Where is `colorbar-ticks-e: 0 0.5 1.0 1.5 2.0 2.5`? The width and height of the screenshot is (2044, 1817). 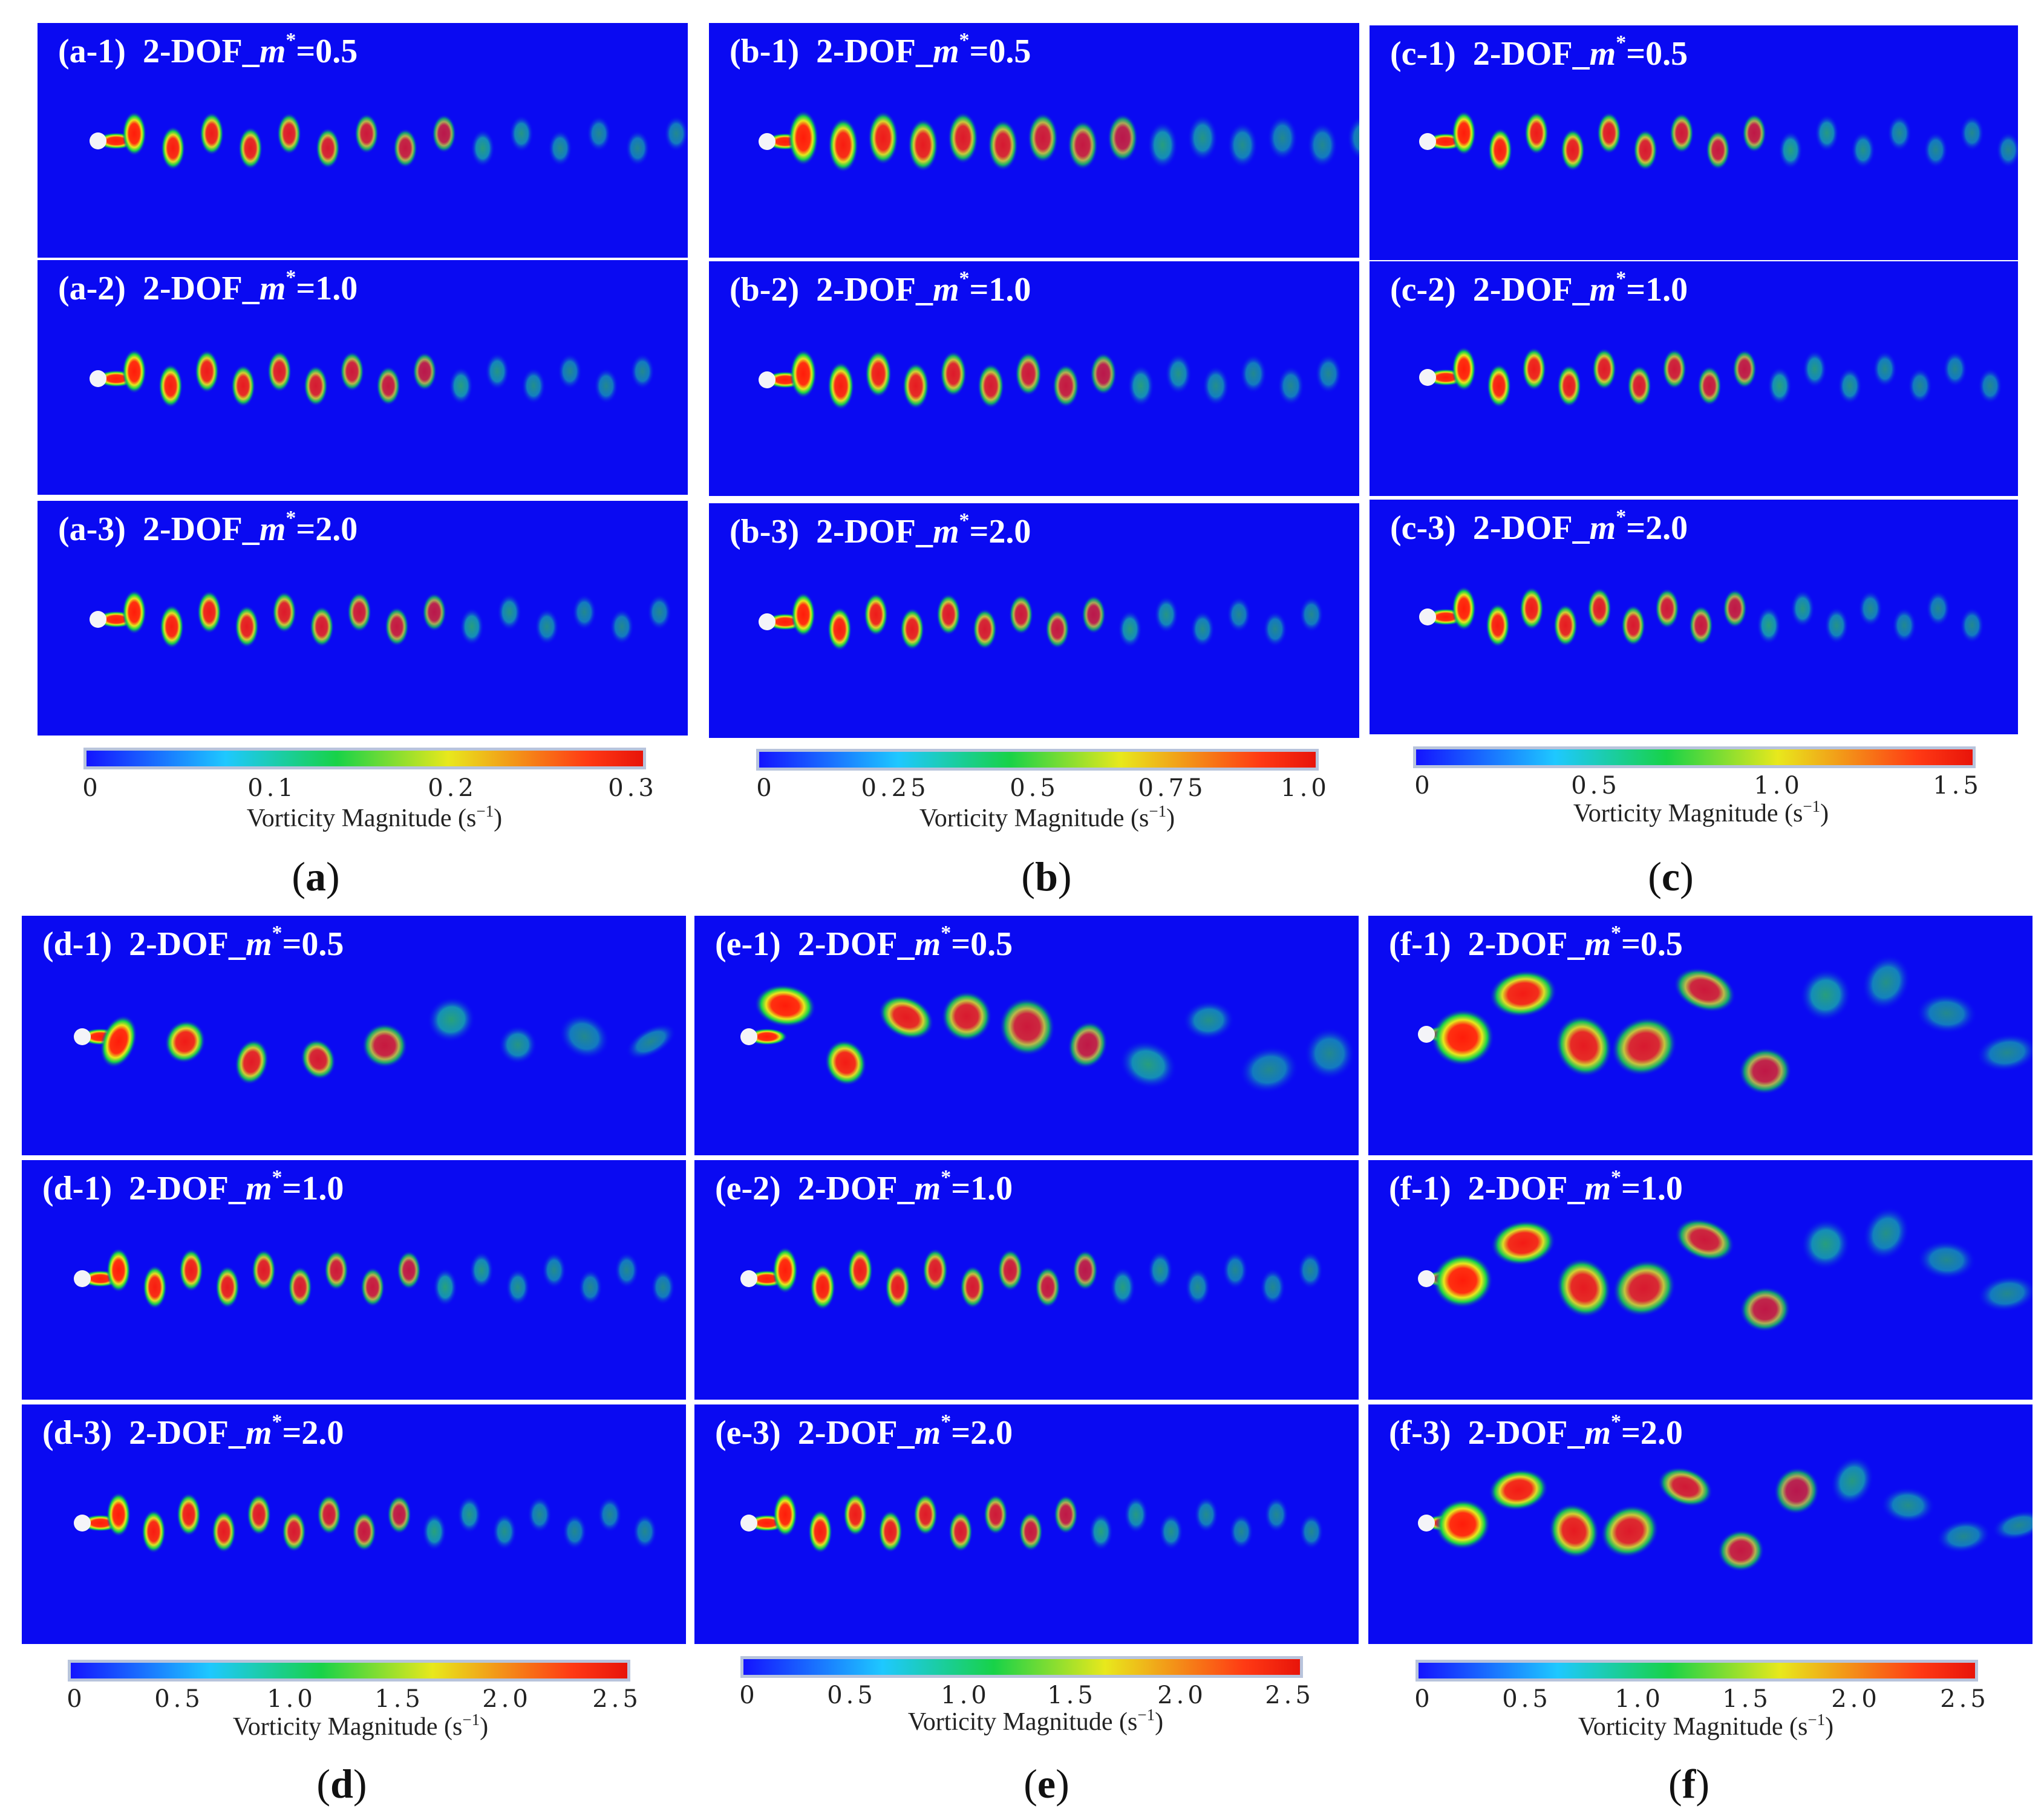 colorbar-ticks-e: 0 0.5 1.0 1.5 2.0 2.5 is located at coordinates (1025, 1695).